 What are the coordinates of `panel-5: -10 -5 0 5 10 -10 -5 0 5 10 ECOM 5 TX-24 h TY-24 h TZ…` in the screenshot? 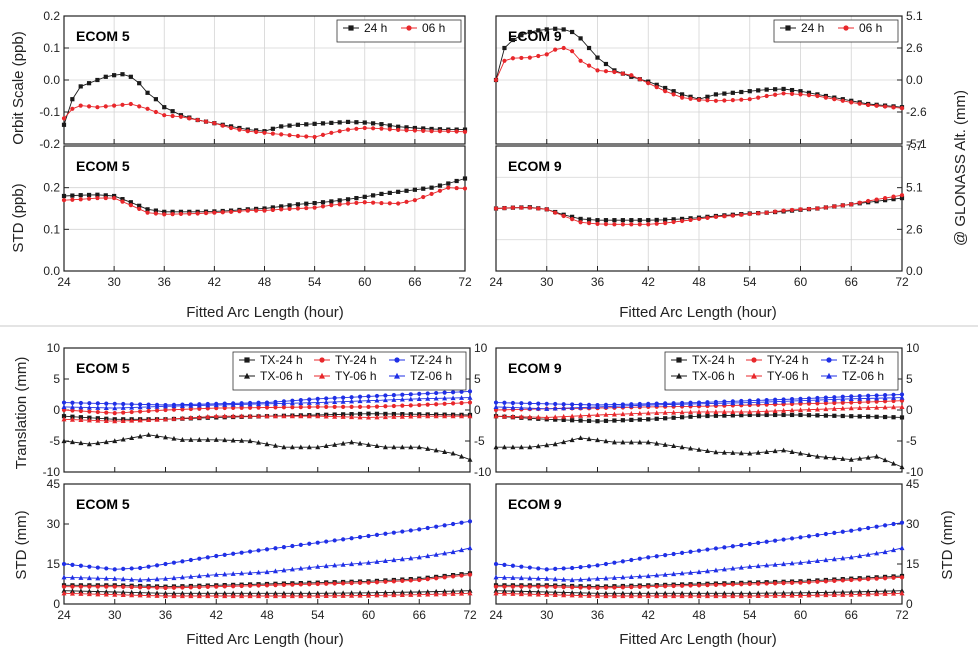 It's located at (267, 410).